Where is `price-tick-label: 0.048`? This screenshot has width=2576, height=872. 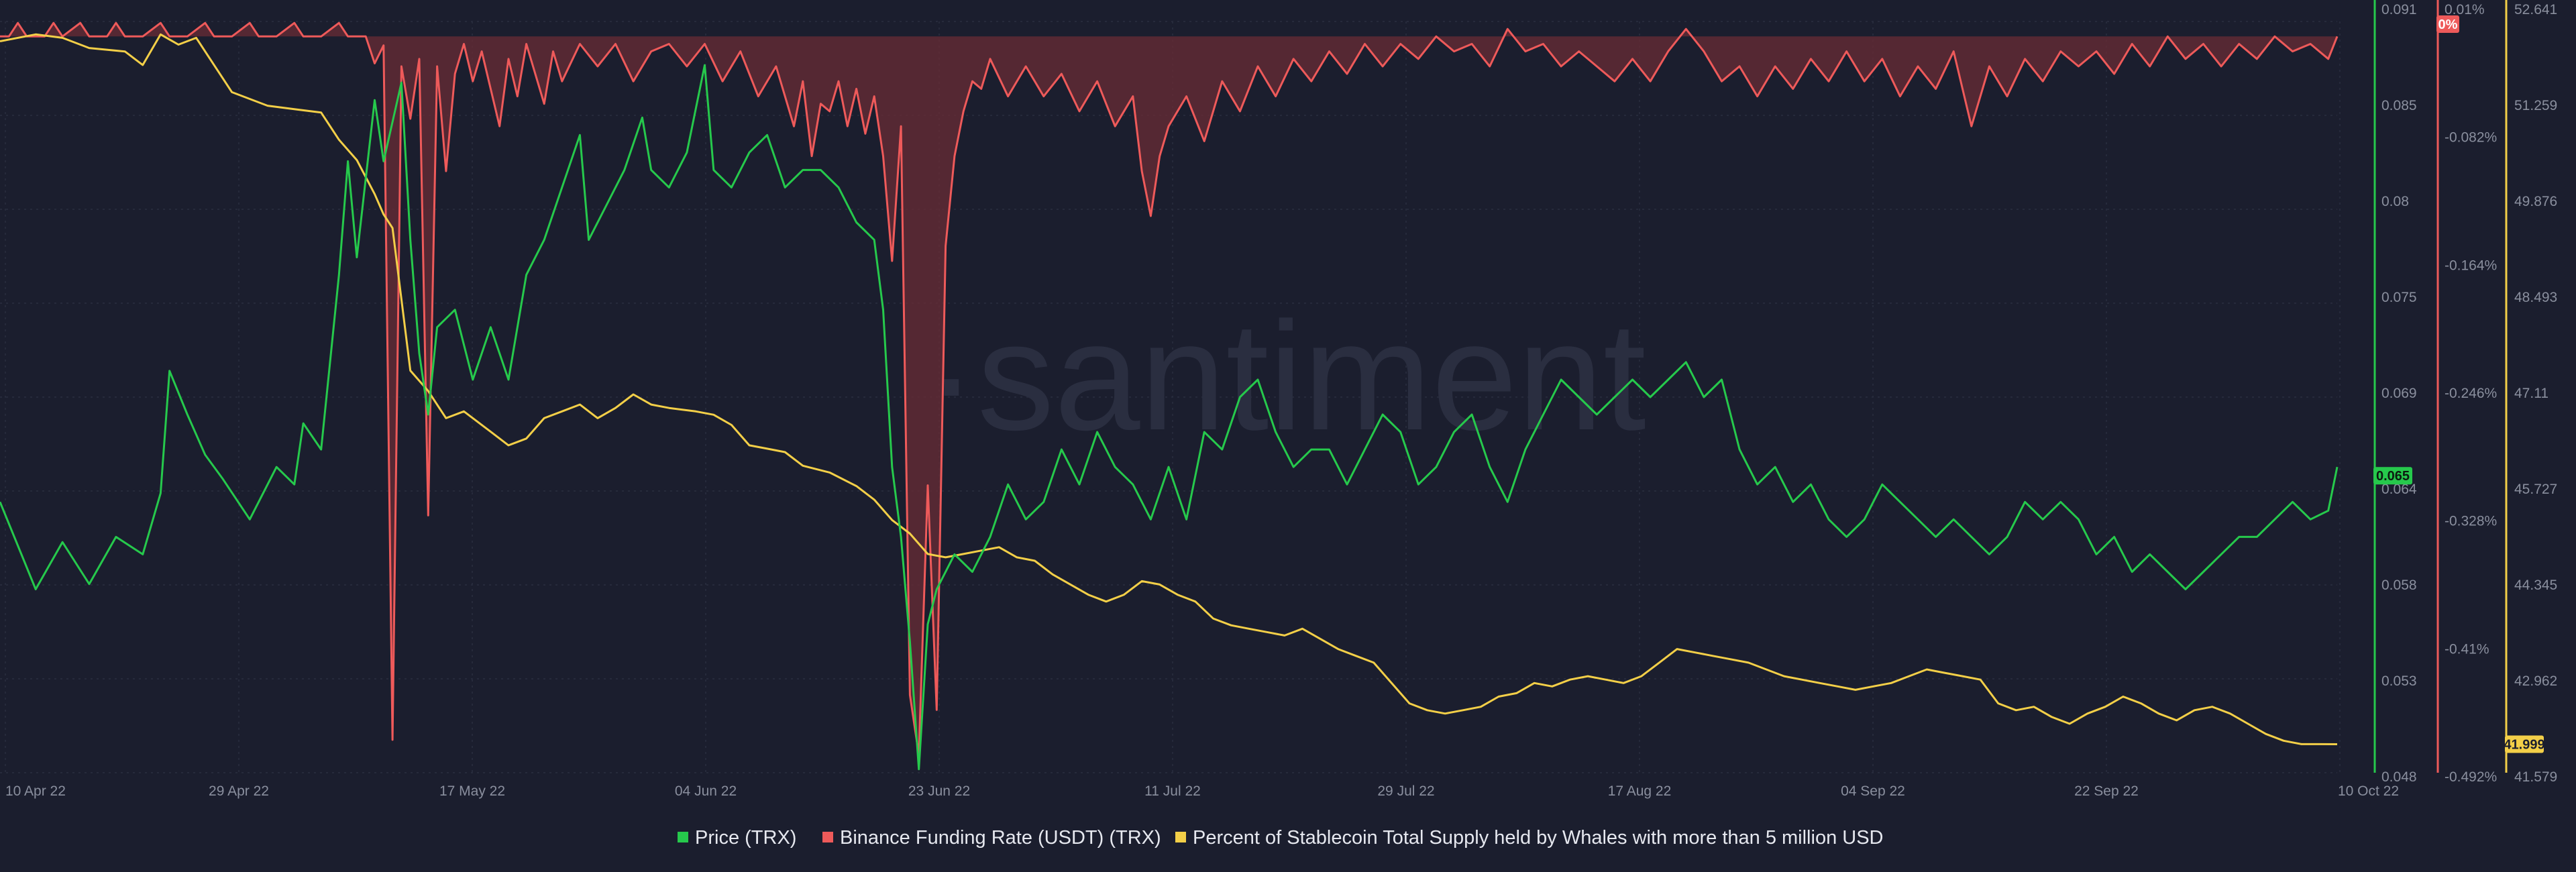 price-tick-label: 0.048 is located at coordinates (2399, 777).